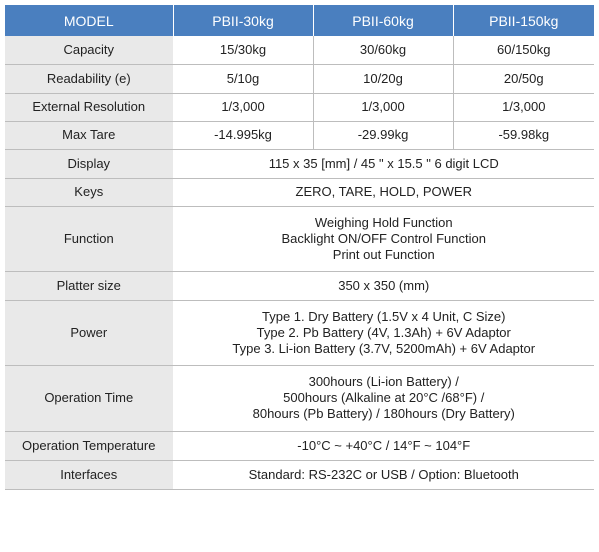 The height and width of the screenshot is (552, 599). What do you see at coordinates (243, 79) in the screenshot?
I see `cell-value: 5/10g` at bounding box center [243, 79].